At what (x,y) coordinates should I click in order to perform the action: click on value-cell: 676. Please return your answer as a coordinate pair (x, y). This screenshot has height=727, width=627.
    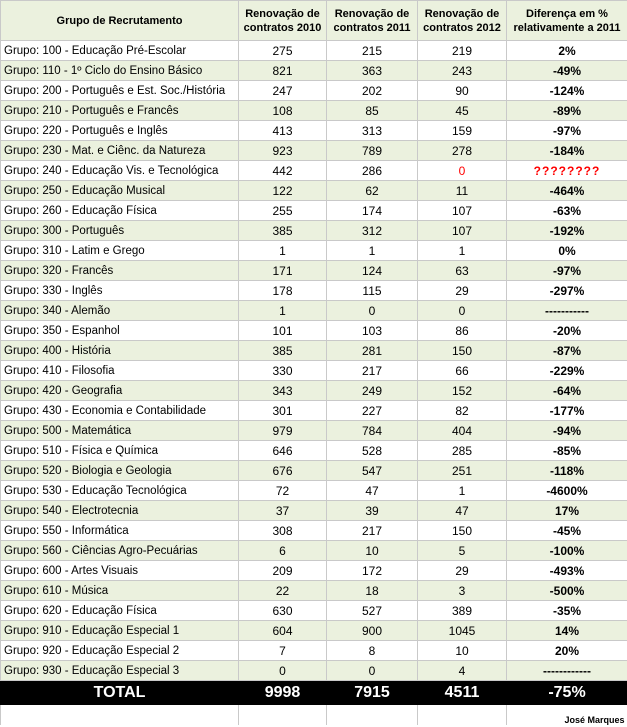
    Looking at the image, I should click on (282, 470).